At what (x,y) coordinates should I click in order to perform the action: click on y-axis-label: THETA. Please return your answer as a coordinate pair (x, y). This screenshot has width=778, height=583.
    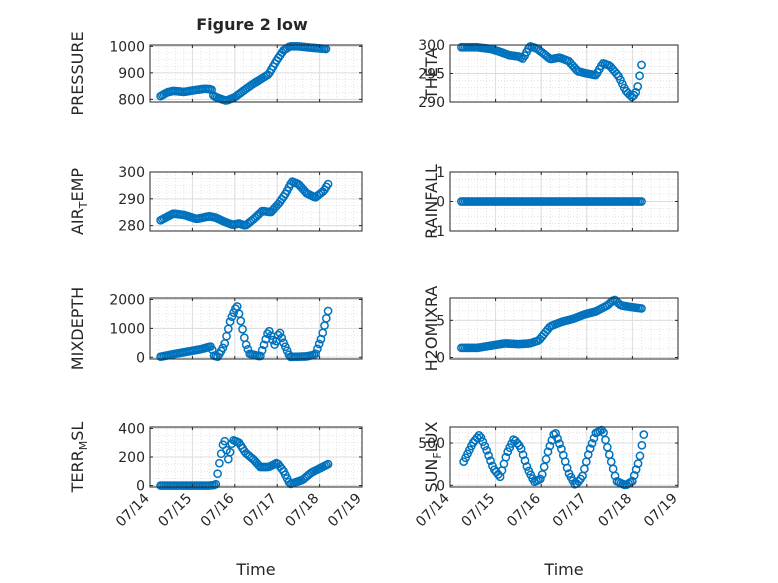
    Looking at the image, I should click on (431, 74).